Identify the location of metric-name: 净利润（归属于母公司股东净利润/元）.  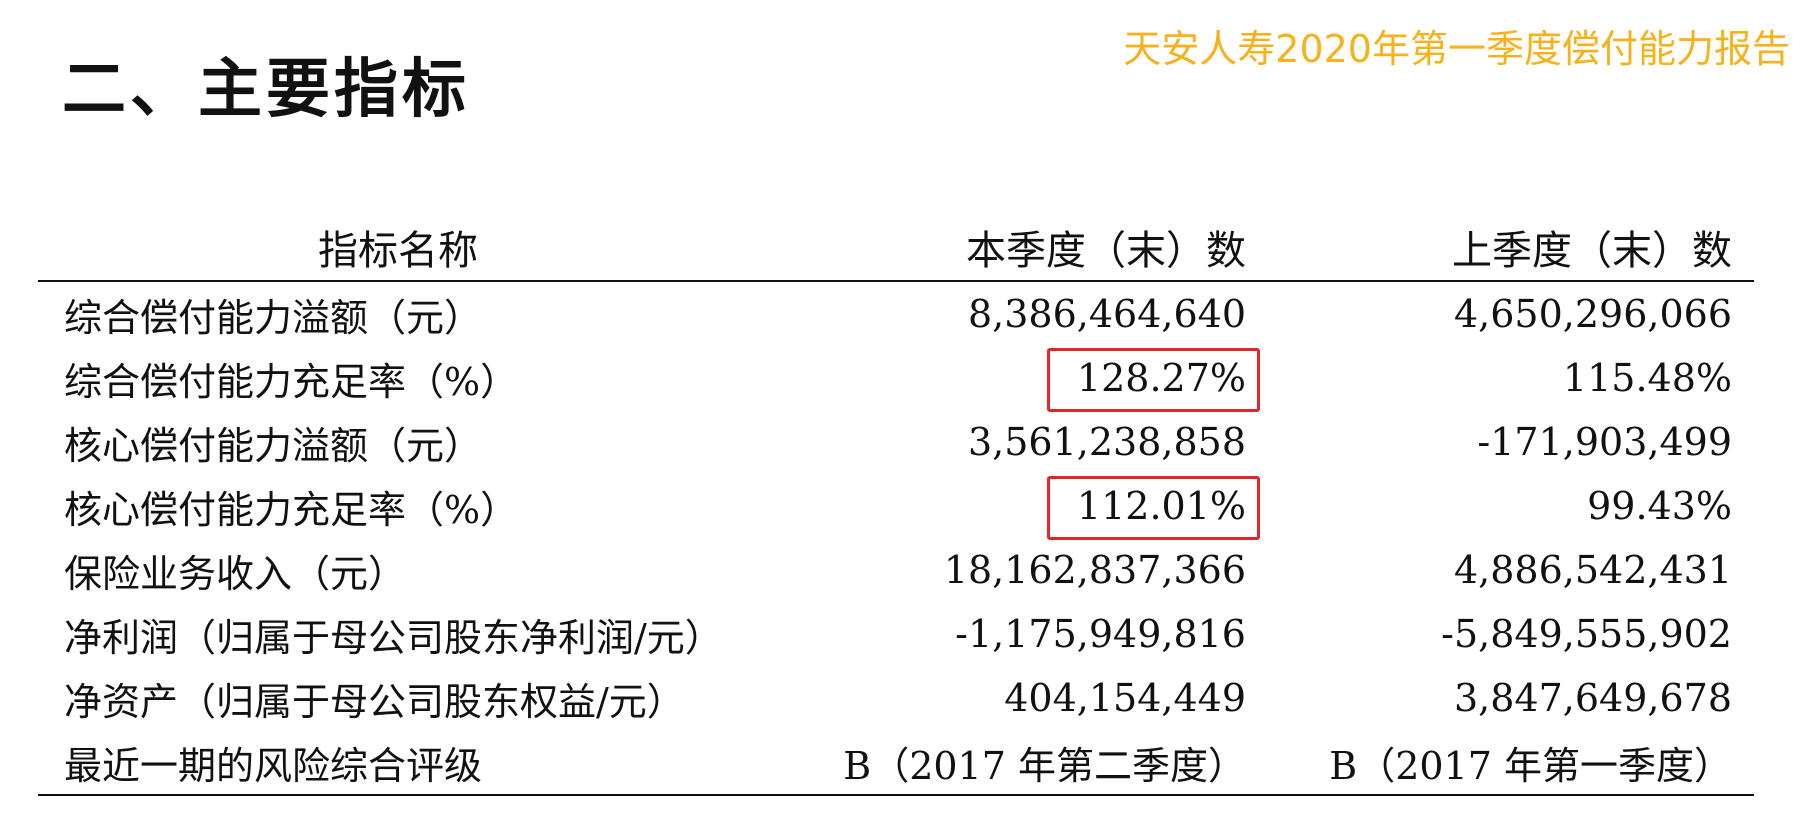
(393, 637).